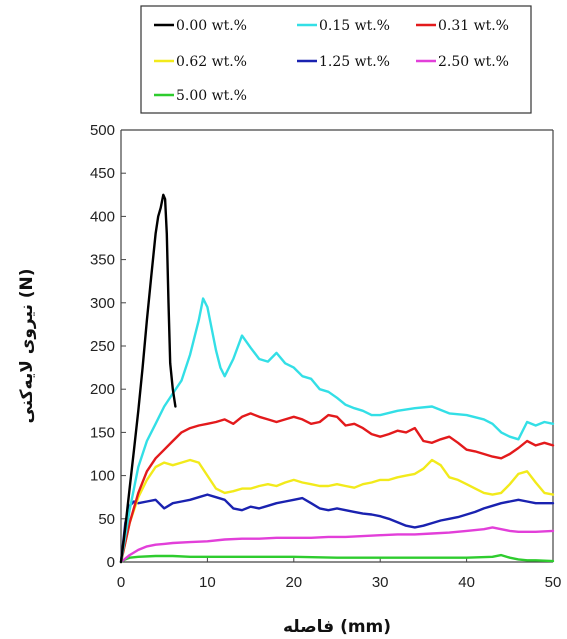 The height and width of the screenshot is (639, 567). What do you see at coordinates (211, 62) in the screenshot?
I see `legend-label-3: 0.62 wt.%` at bounding box center [211, 62].